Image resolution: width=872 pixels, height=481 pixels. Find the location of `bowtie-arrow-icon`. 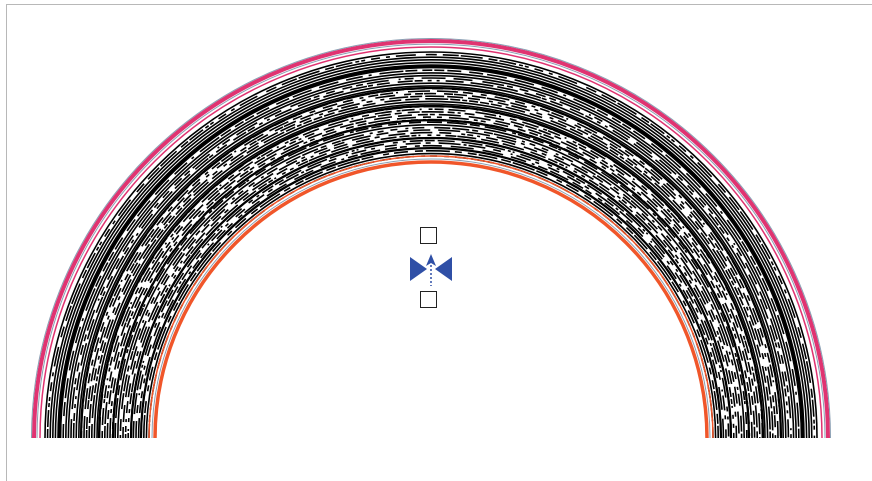

bowtie-arrow-icon is located at coordinates (431, 270).